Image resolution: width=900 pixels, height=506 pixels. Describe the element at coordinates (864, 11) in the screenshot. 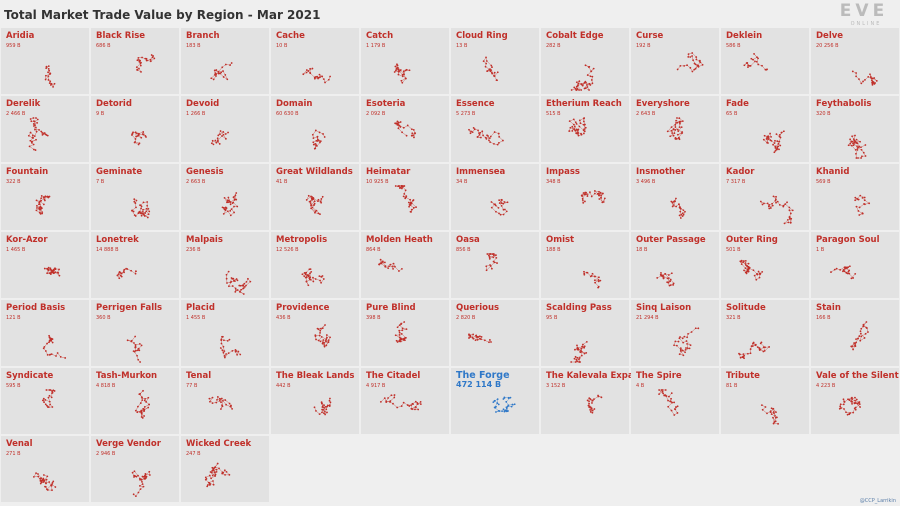

I see `logo: EVE` at that location.